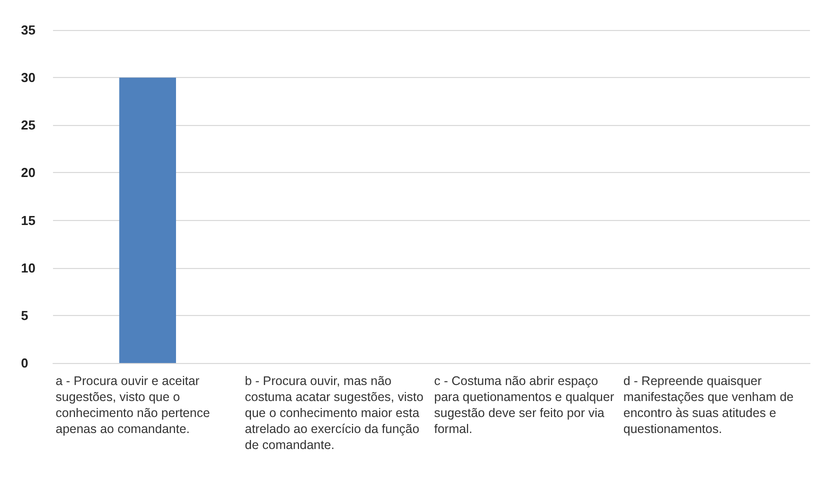  I want to click on y-tick-label: 35, so click(28, 30).